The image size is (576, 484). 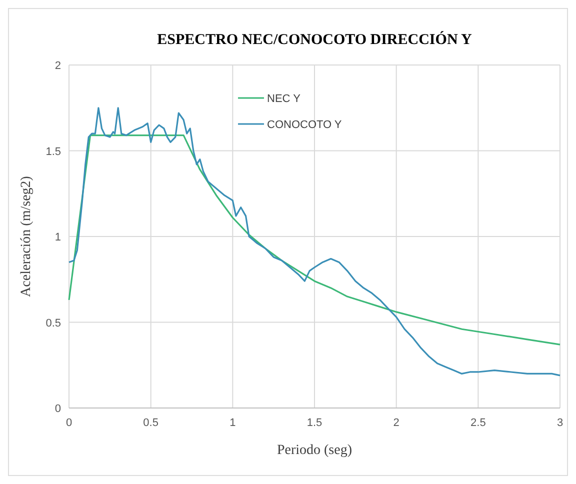 What do you see at coordinates (57, 409) in the screenshot?
I see `y-tick-label: 0` at bounding box center [57, 409].